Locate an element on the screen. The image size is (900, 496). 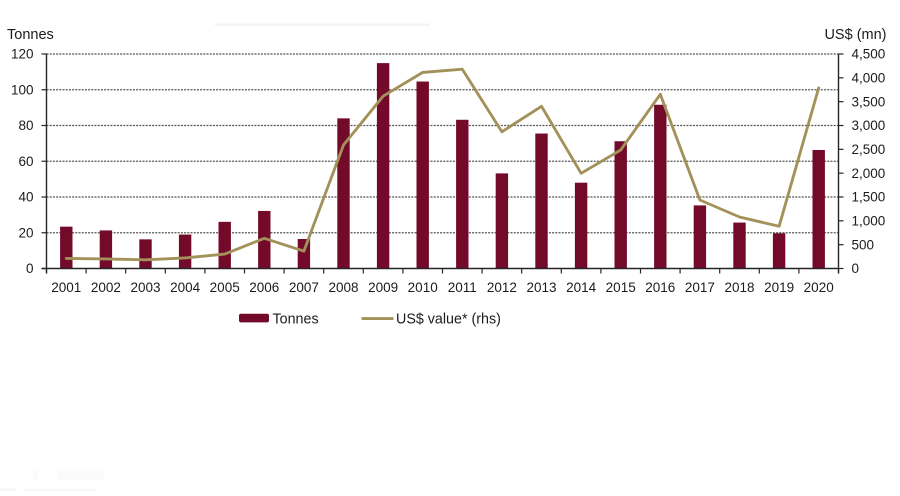
svg-text: 2001 is located at coordinates (66, 287).